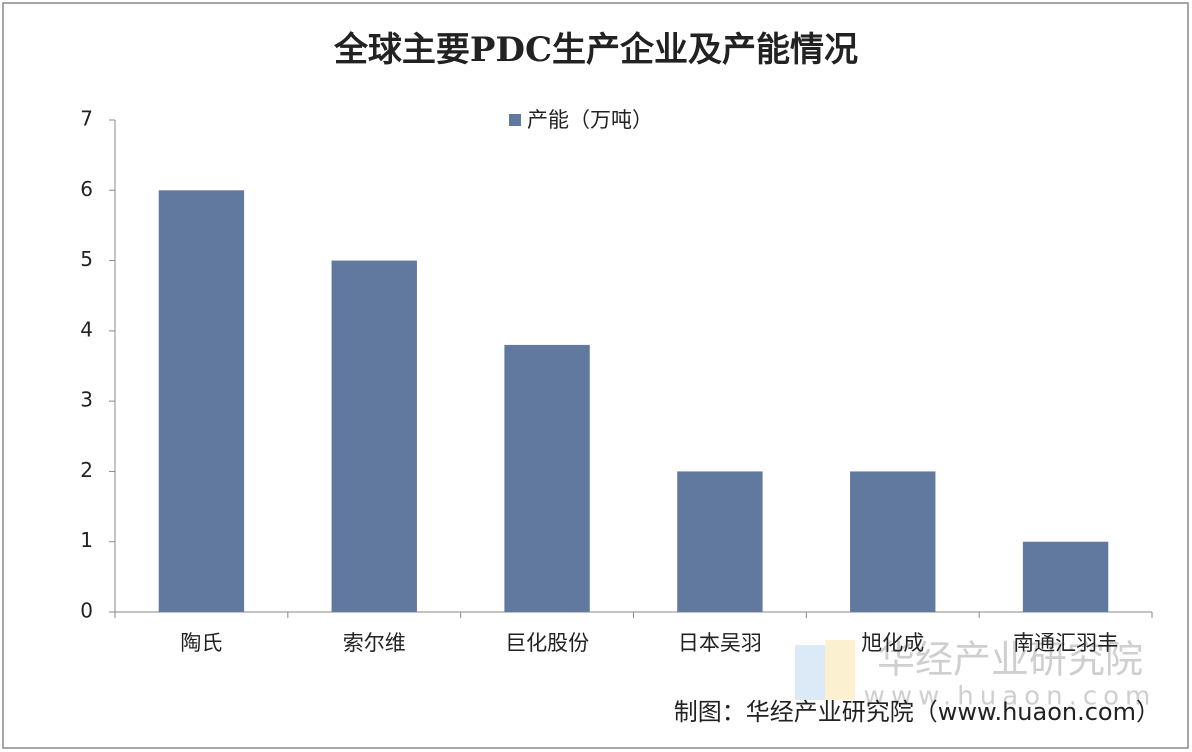  What do you see at coordinates (86, 540) in the screenshot?
I see `y-tick-label: 1` at bounding box center [86, 540].